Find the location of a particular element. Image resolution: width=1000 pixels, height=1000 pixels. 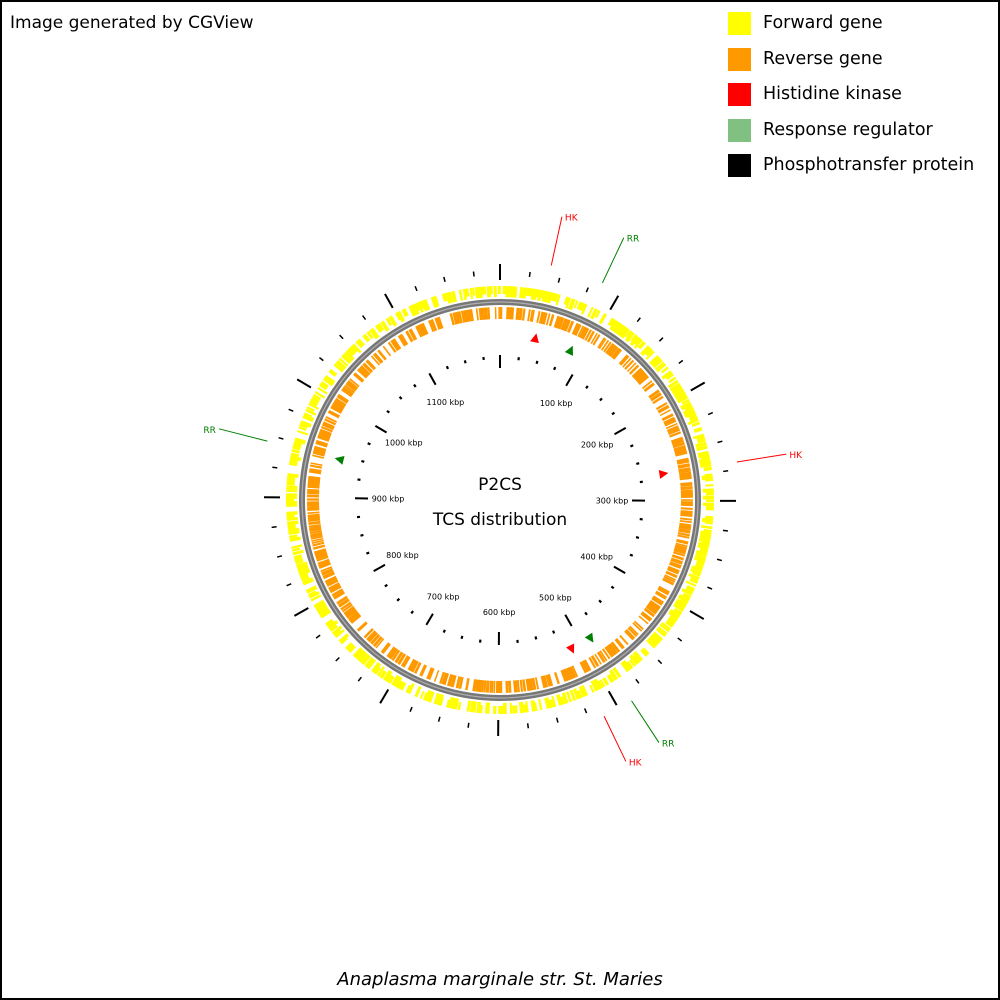

histidine-kinase-swatch is located at coordinates (739, 94).